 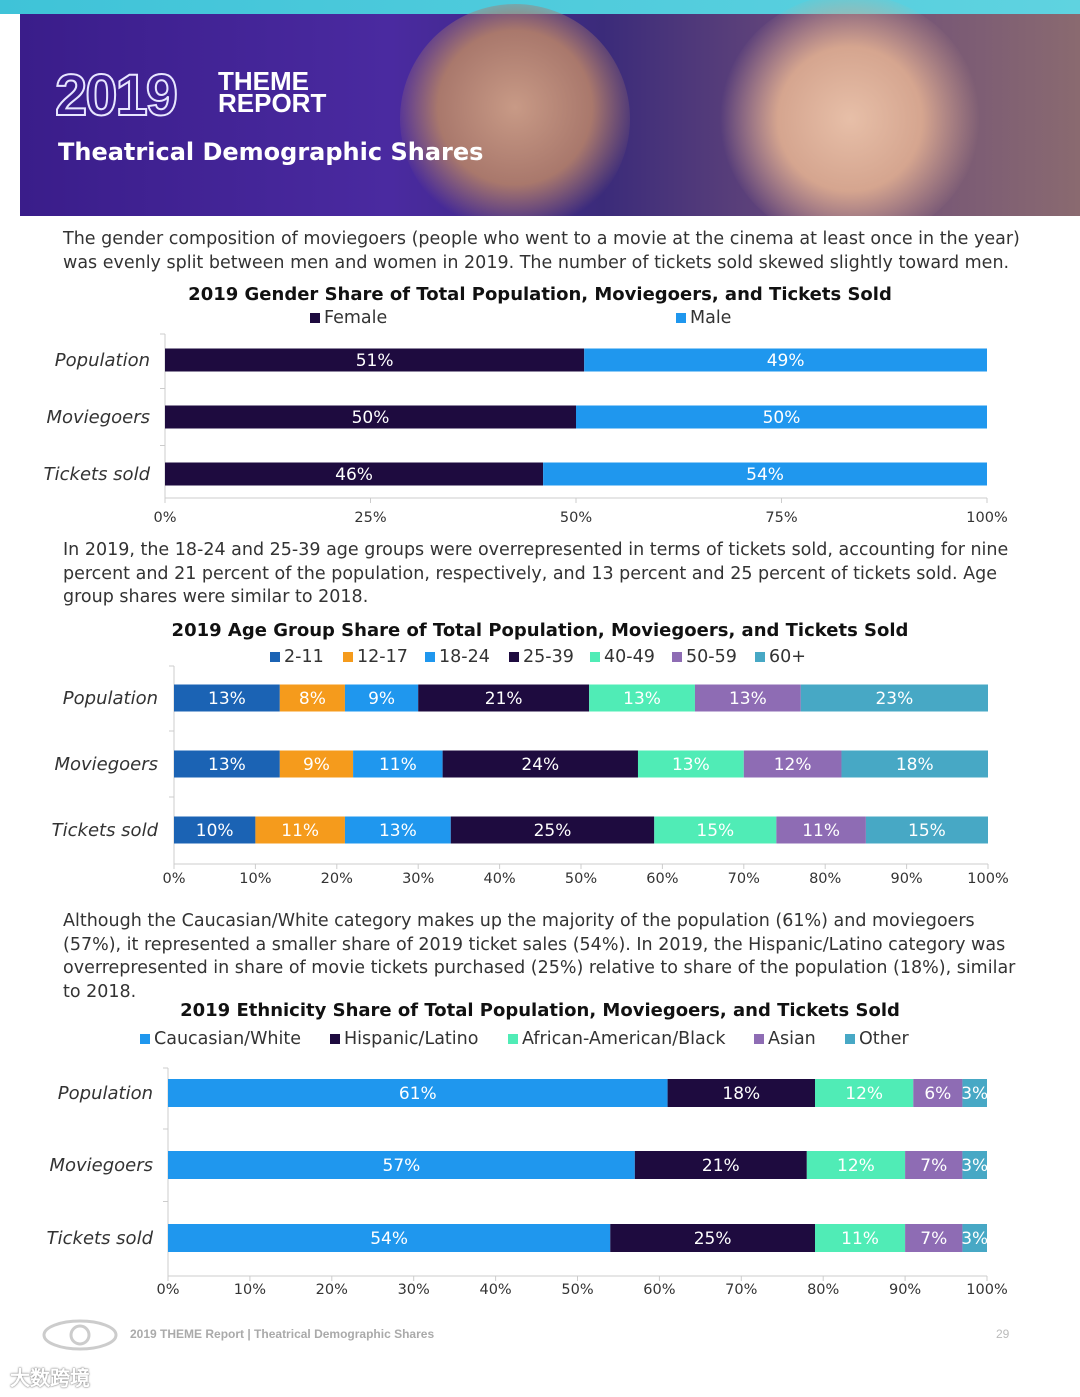 What do you see at coordinates (382, 657) in the screenshot?
I see `legend-label: 12-17` at bounding box center [382, 657].